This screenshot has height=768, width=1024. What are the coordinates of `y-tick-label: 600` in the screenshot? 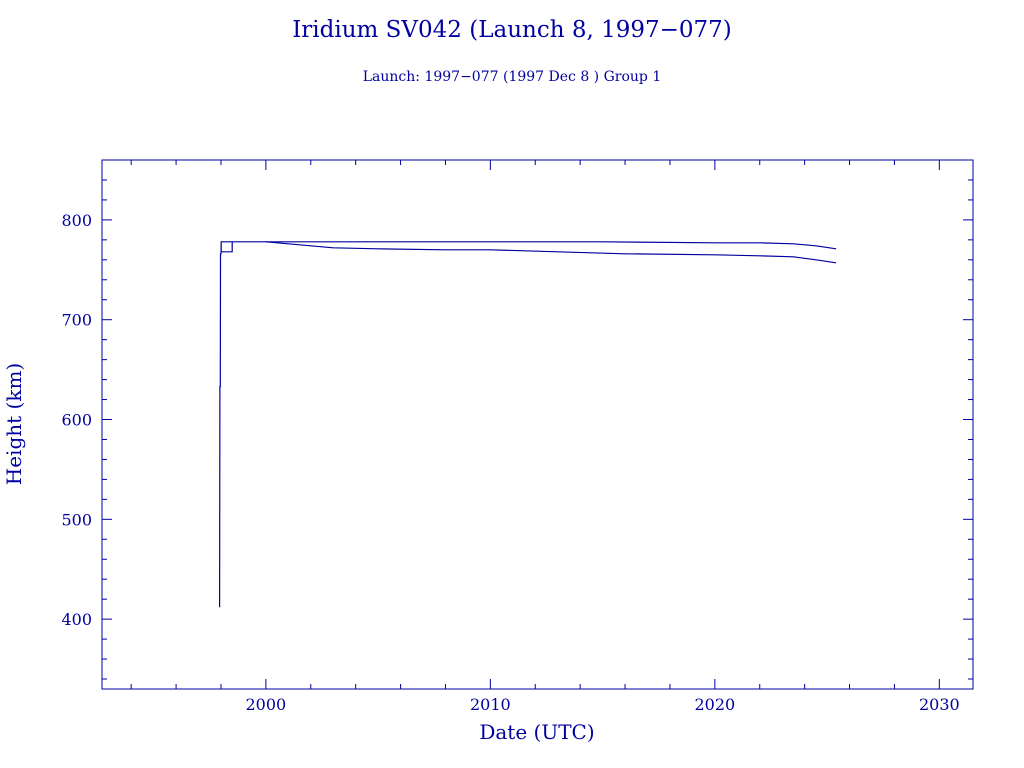 It's located at (76, 420).